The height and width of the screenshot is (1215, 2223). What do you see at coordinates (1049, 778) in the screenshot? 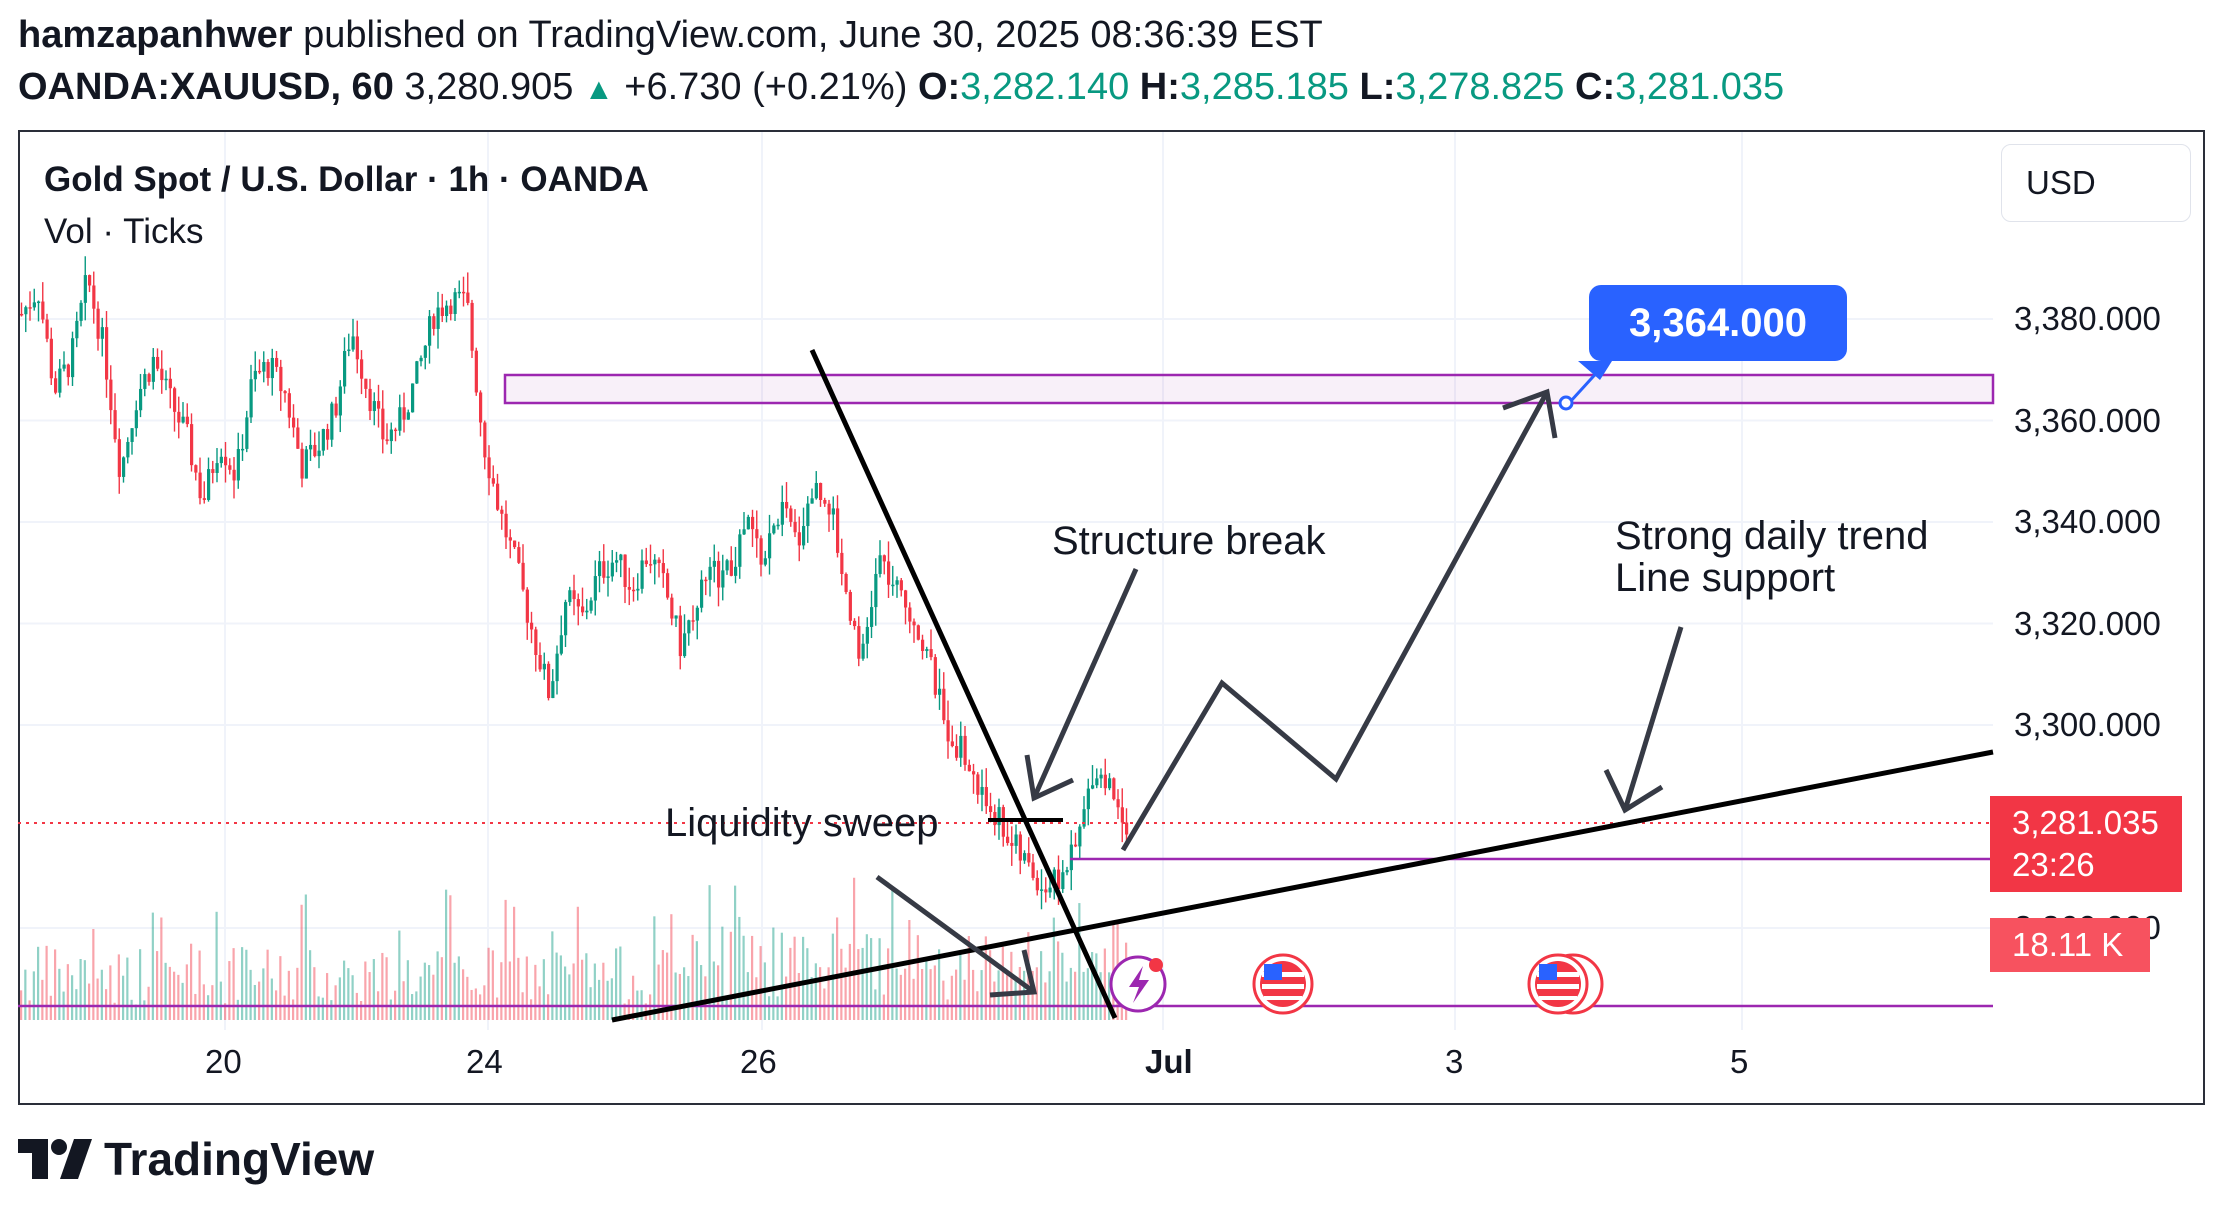
I see `structure-break-arrowhead` at bounding box center [1049, 778].